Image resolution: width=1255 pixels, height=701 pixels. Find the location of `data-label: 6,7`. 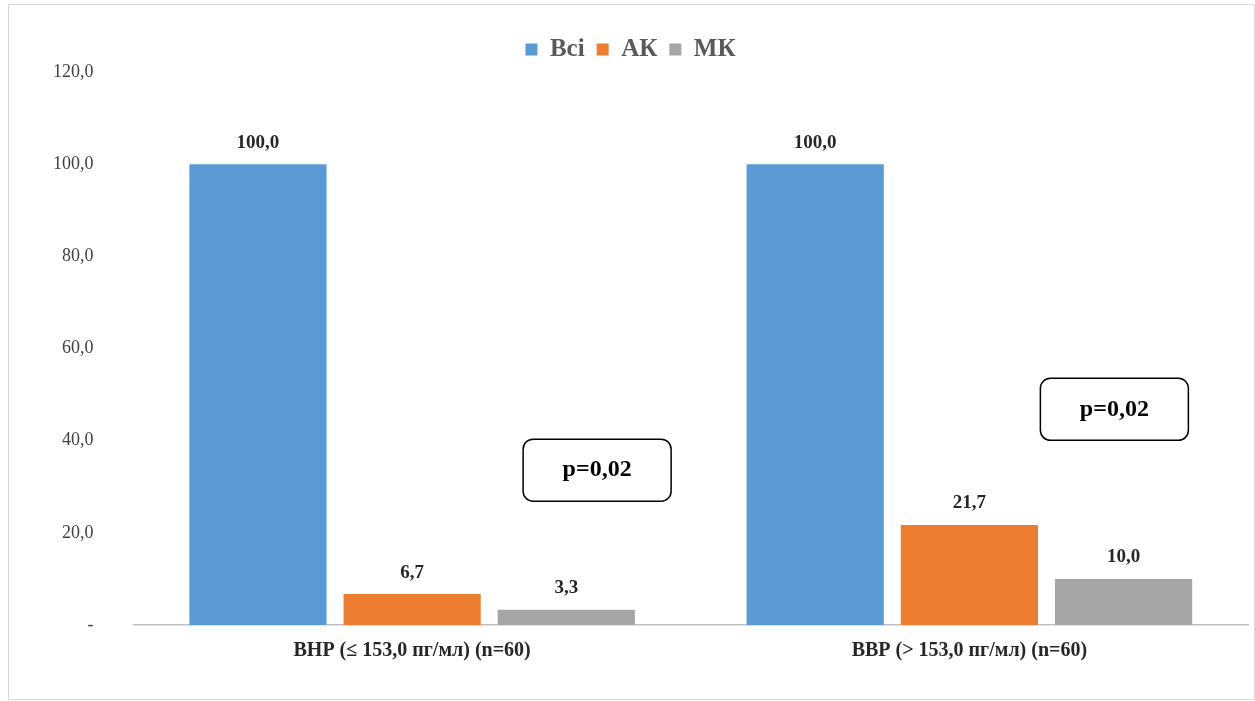

data-label: 6,7 is located at coordinates (412, 571).